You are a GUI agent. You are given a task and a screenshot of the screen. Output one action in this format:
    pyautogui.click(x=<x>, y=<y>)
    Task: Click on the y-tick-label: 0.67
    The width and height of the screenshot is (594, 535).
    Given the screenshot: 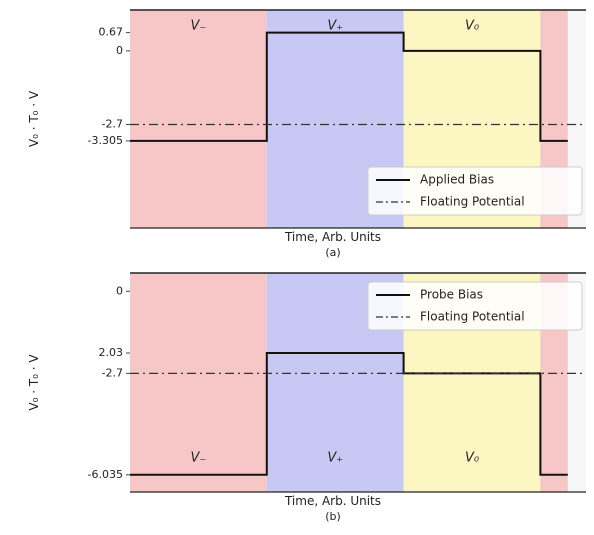 What is the action you would take?
    pyautogui.click(x=111, y=32)
    